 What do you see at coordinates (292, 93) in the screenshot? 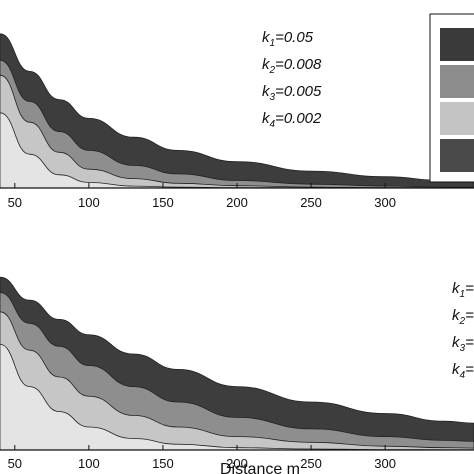
I see `k-label-3: k3=0.005` at bounding box center [292, 93].